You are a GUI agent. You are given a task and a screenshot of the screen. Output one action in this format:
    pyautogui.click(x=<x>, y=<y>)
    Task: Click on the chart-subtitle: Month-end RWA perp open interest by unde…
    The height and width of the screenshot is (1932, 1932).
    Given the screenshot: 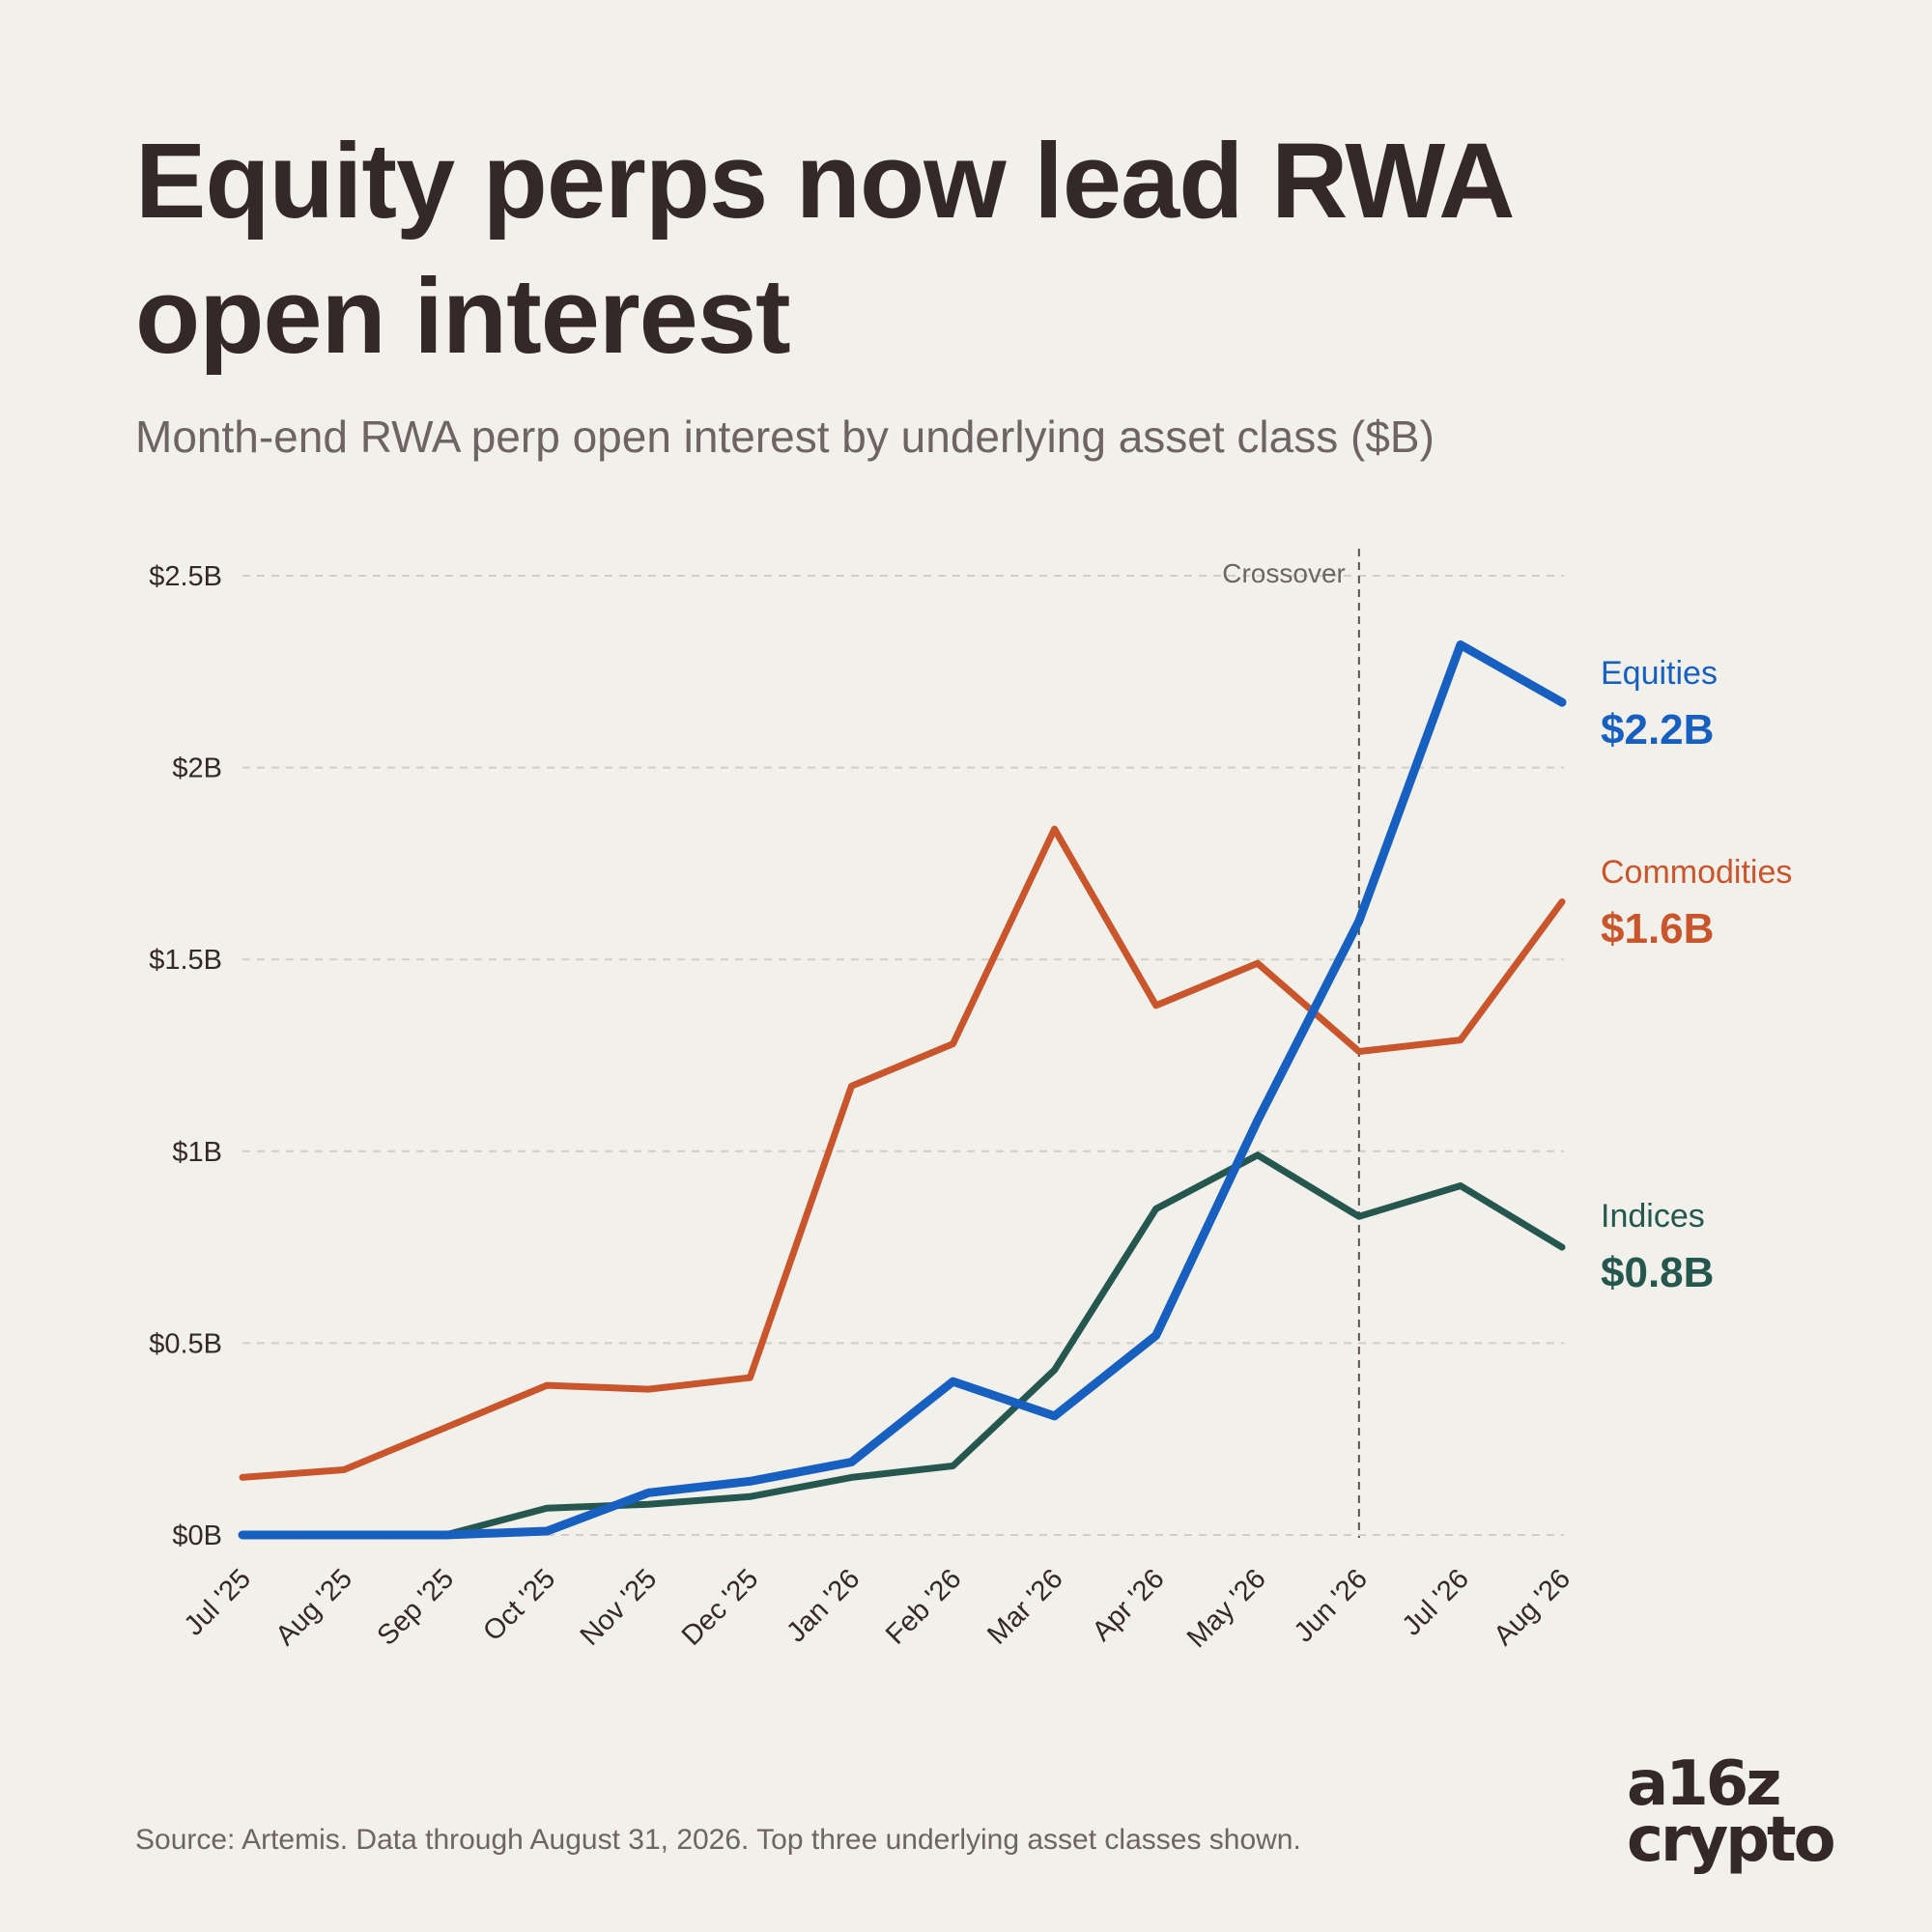 What is the action you would take?
    pyautogui.click(x=785, y=437)
    